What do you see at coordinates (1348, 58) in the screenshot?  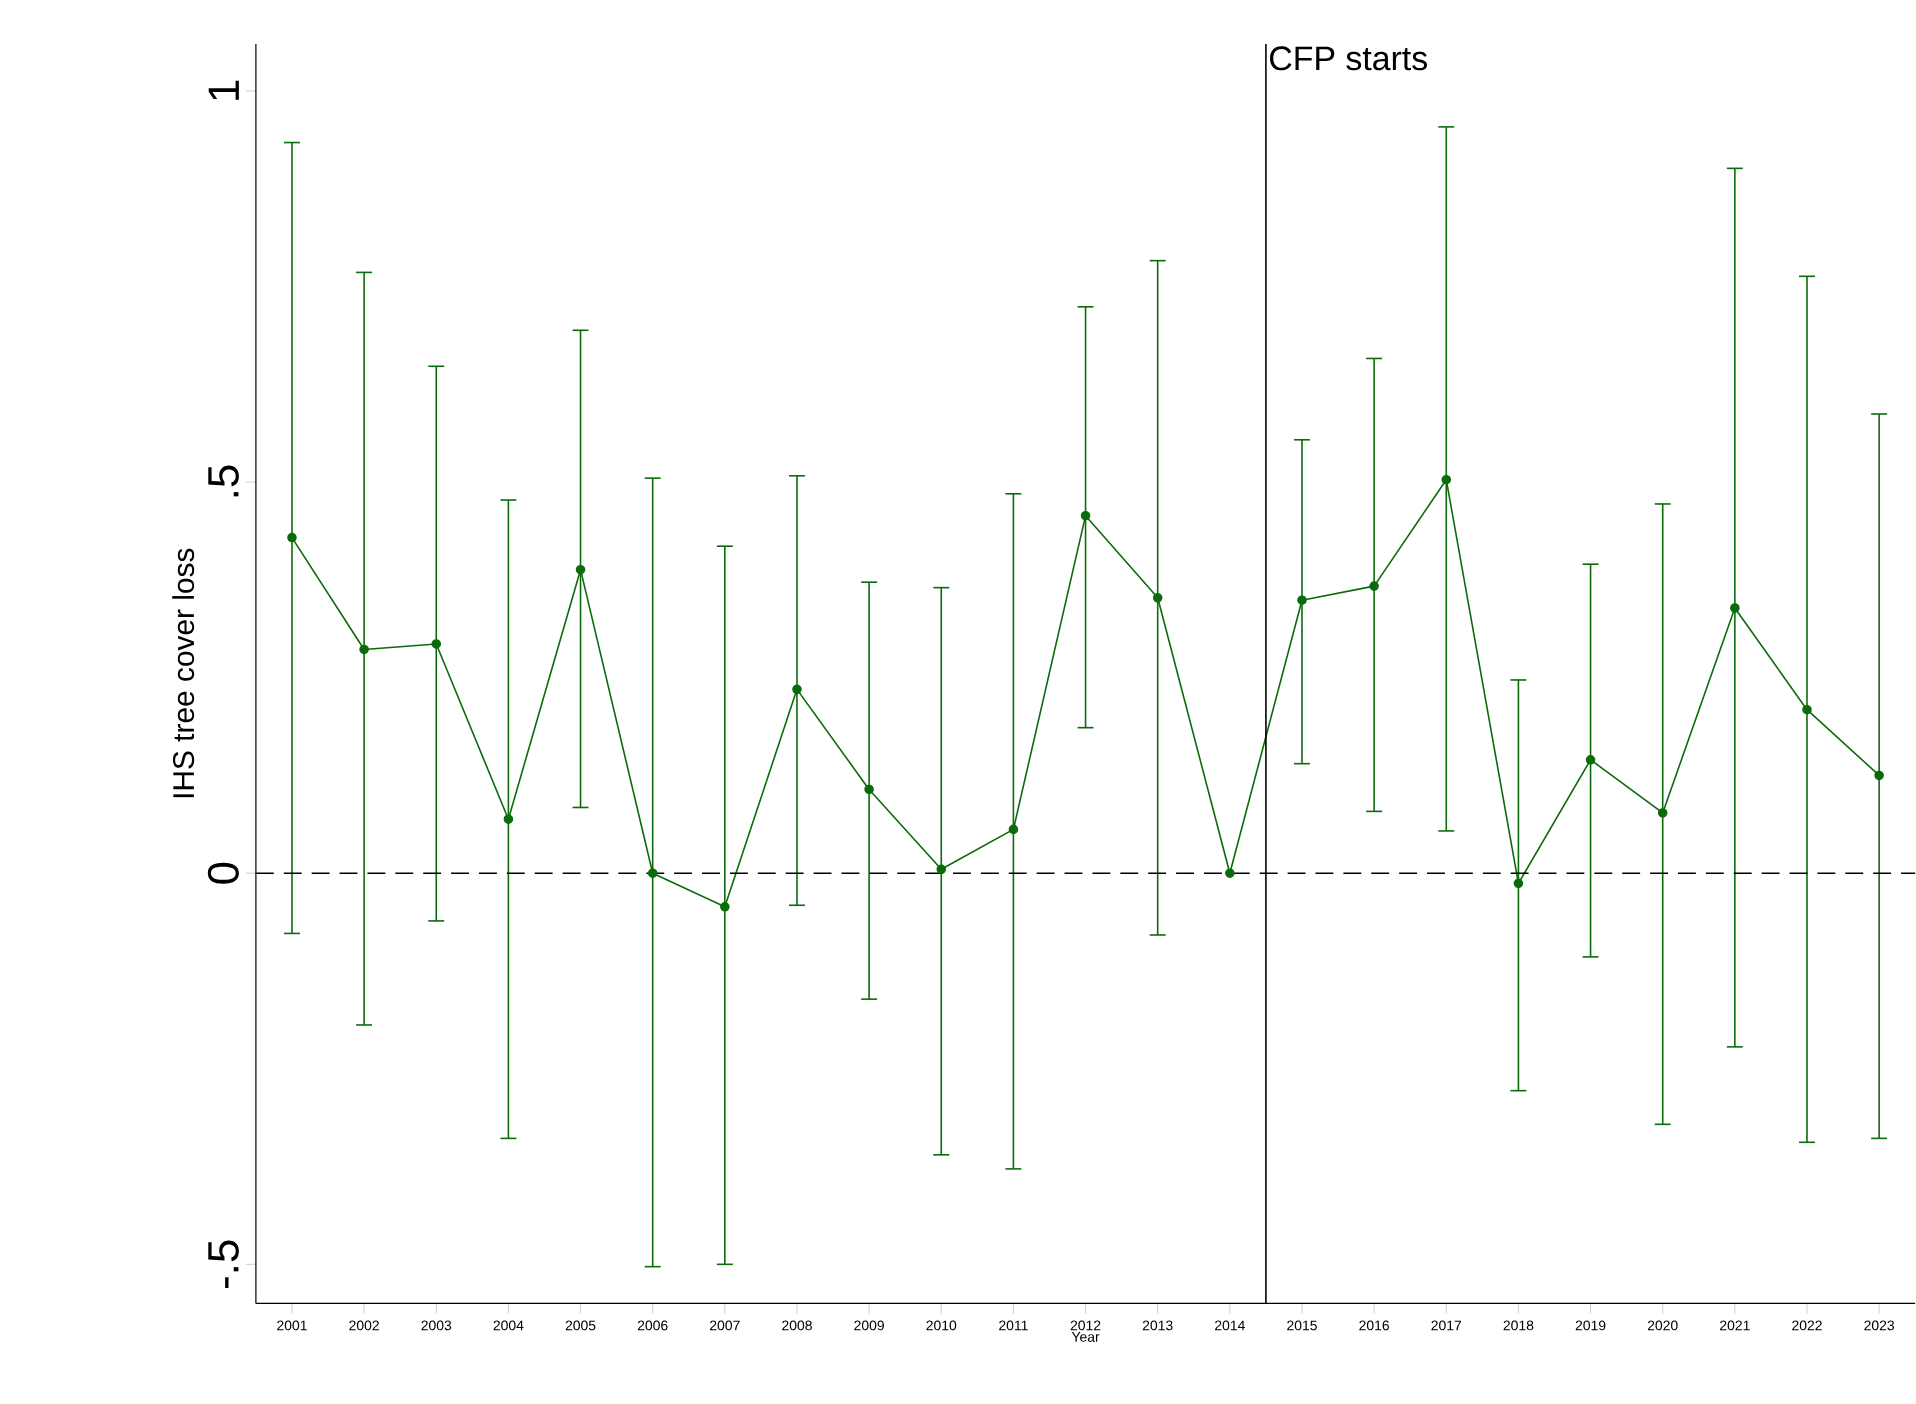 I see `ref-line-label: CFP starts` at bounding box center [1348, 58].